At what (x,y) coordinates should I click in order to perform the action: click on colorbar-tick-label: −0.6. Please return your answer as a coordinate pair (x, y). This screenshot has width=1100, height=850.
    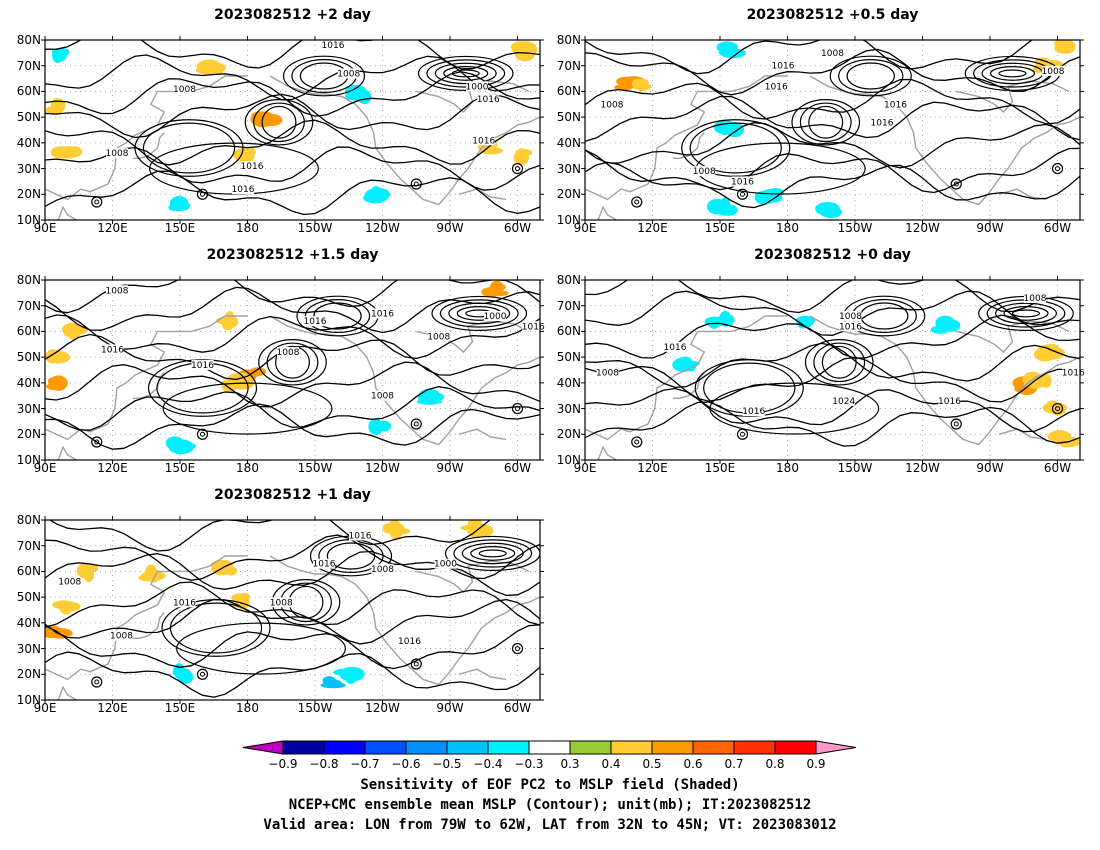
    Looking at the image, I should click on (406, 764).